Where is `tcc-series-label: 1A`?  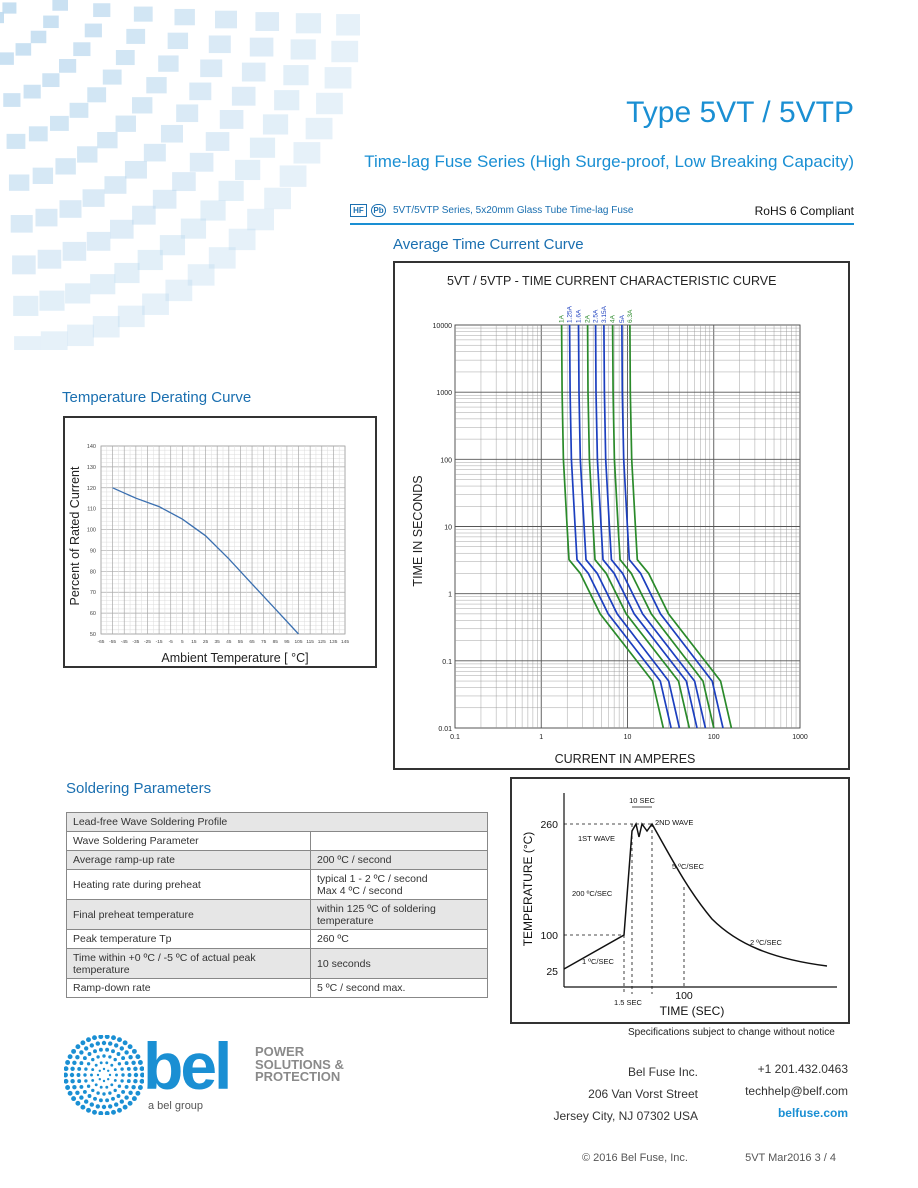
tcc-series-label: 1A is located at coordinates (562, 318).